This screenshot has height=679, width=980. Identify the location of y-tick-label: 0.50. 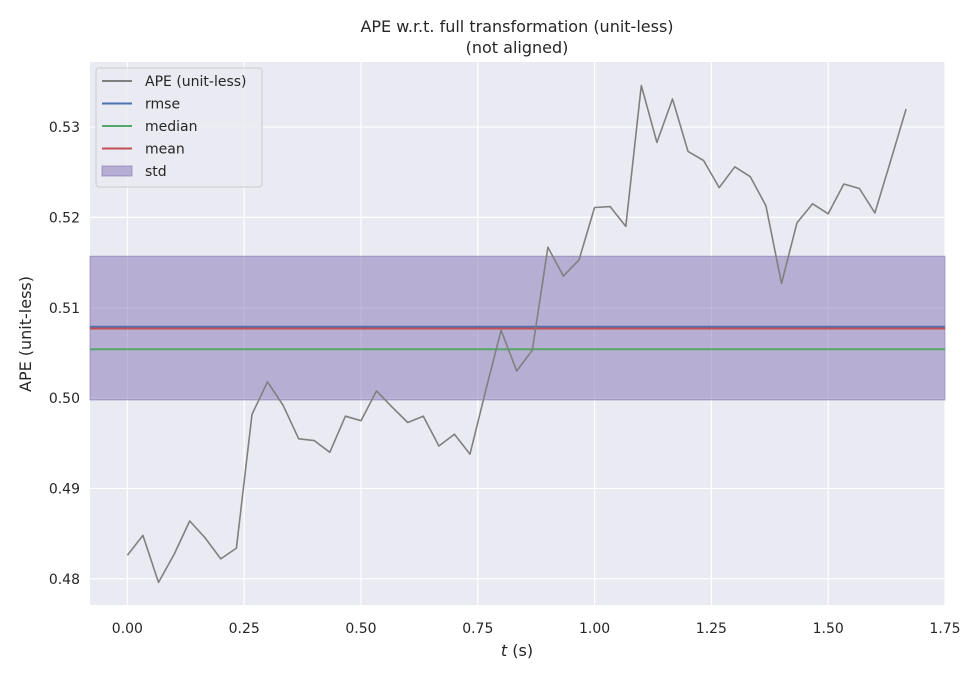
(64, 399).